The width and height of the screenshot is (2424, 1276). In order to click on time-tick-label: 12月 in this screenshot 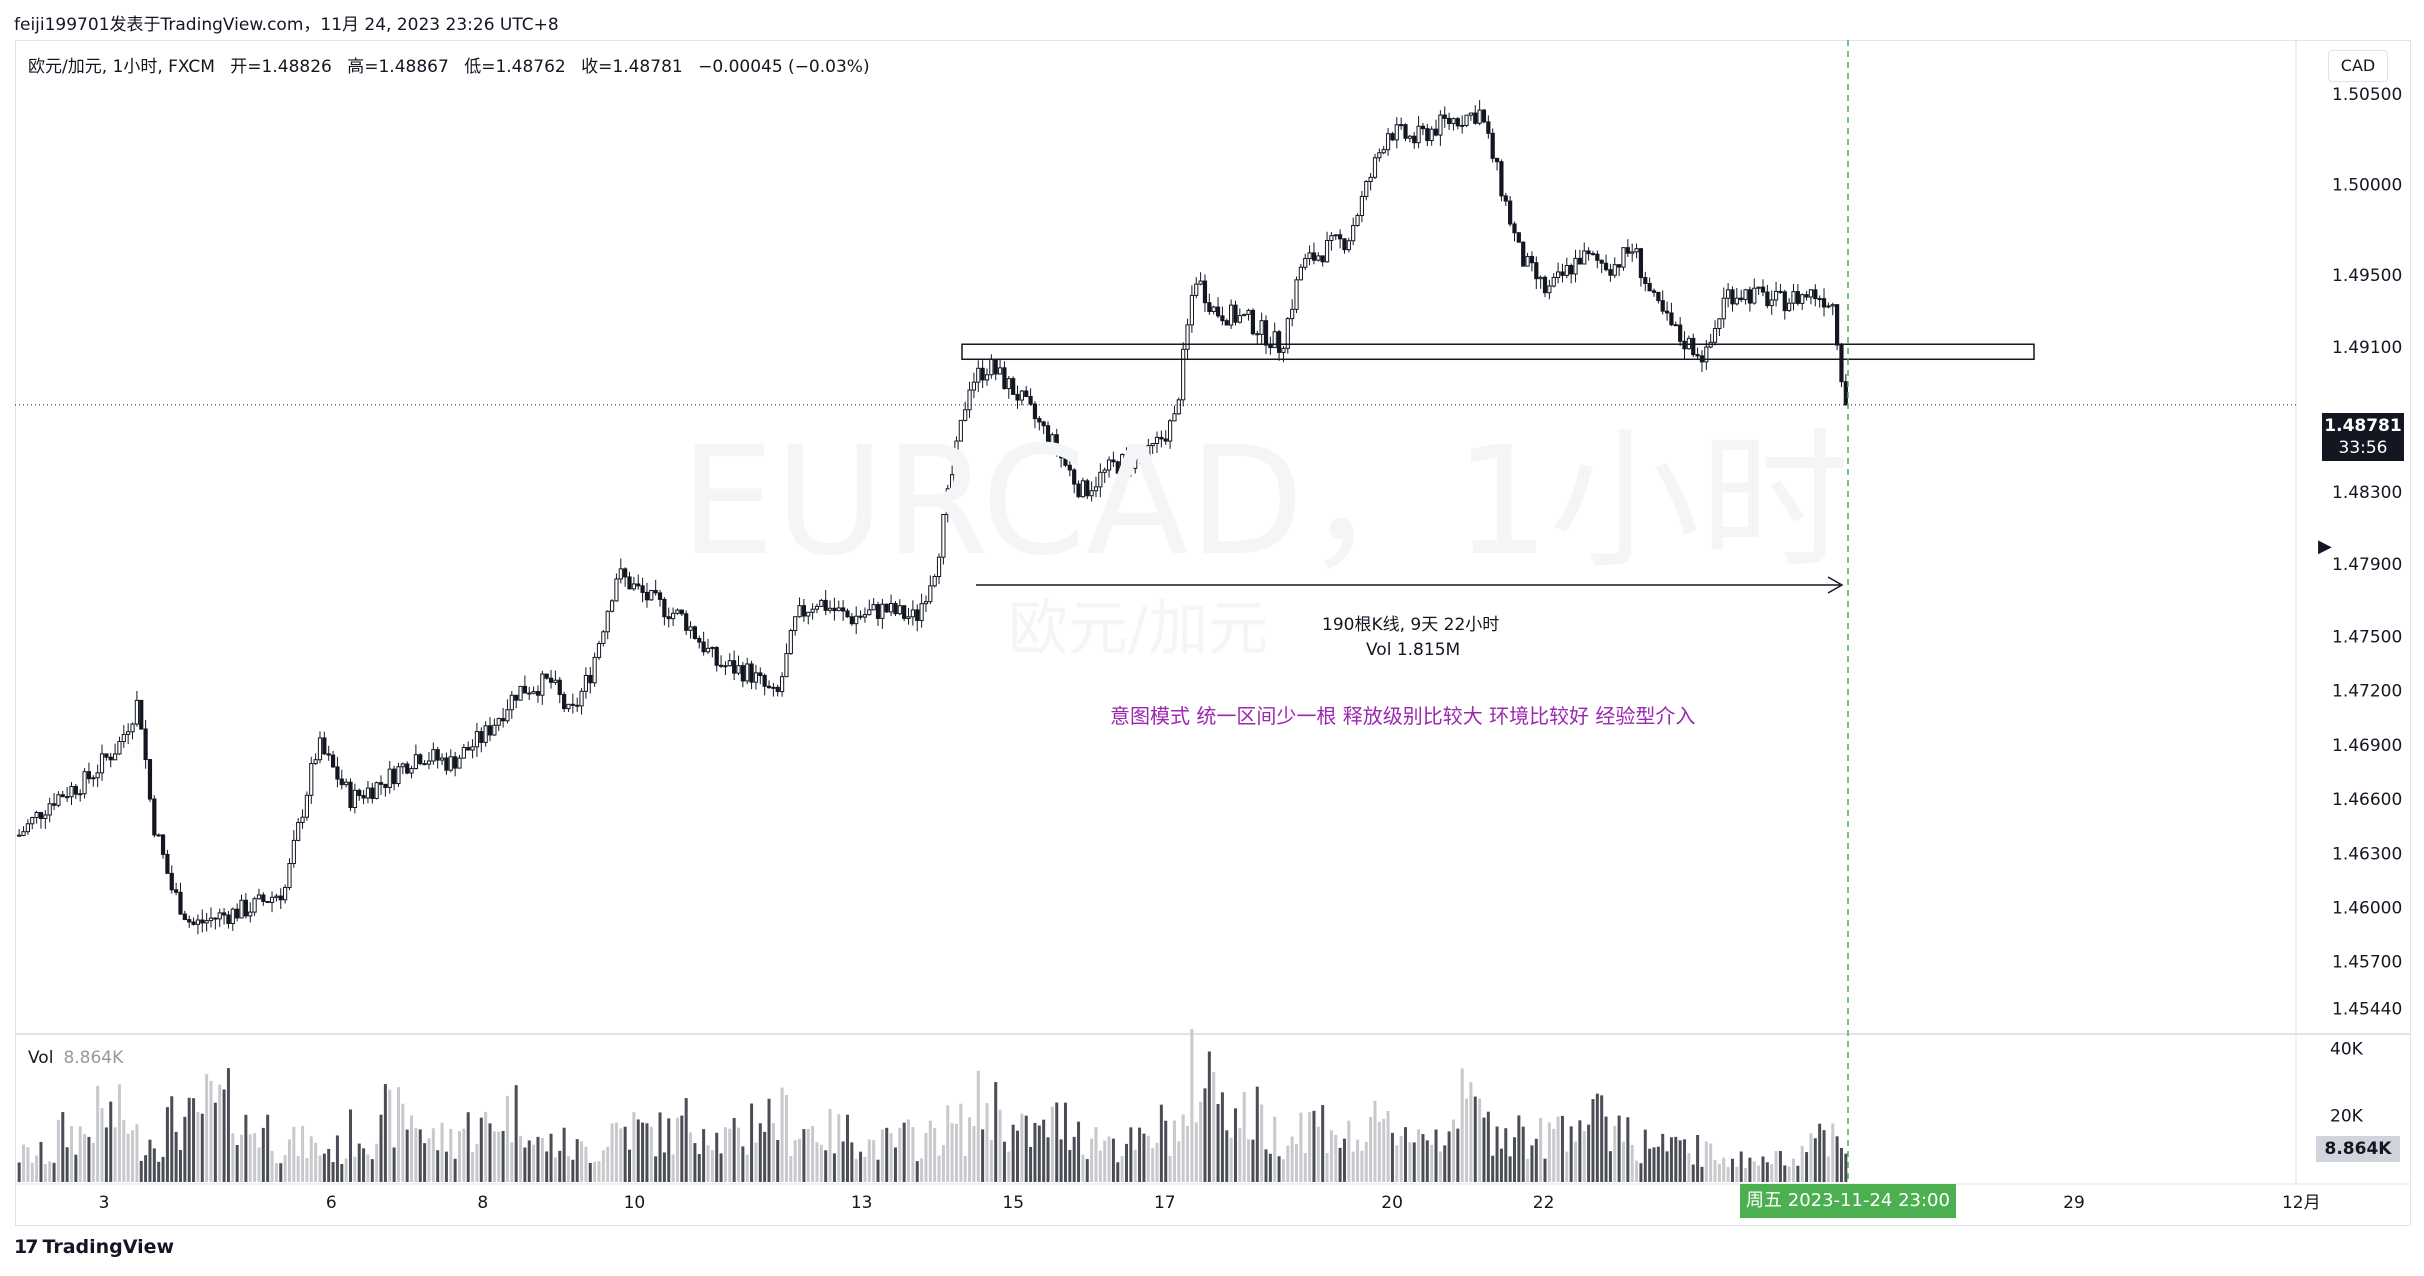, I will do `click(2301, 1203)`.